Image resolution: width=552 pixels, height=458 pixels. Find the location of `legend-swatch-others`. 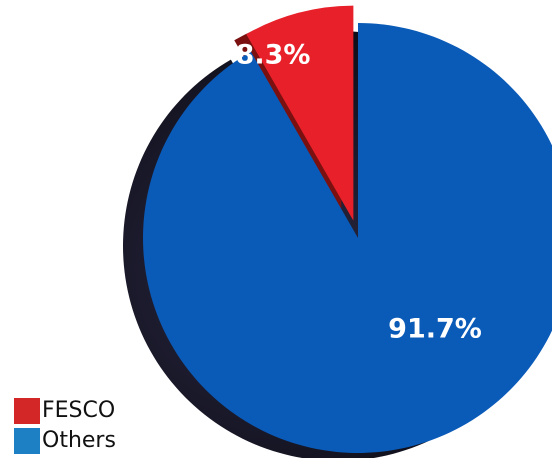

legend-swatch-others is located at coordinates (27, 441).